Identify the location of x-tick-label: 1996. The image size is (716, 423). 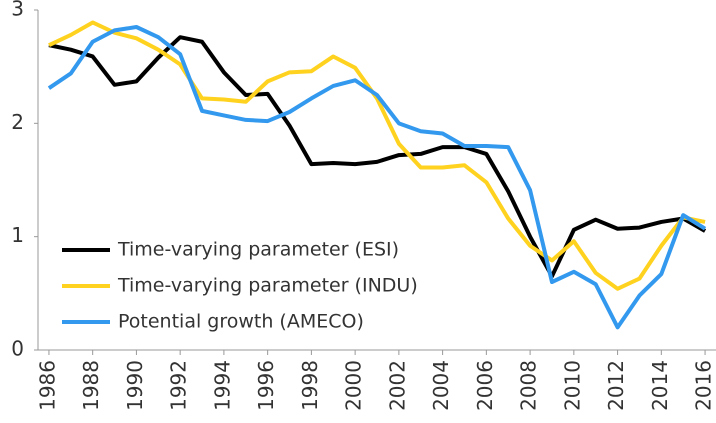
(266, 385).